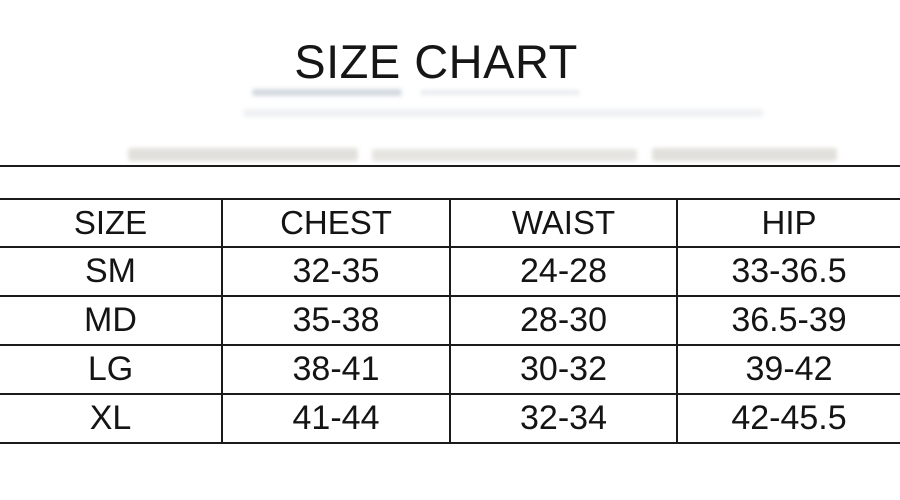  I want to click on table-row-xl: XL 41-44 32-34 42-45.5, so click(450, 419).